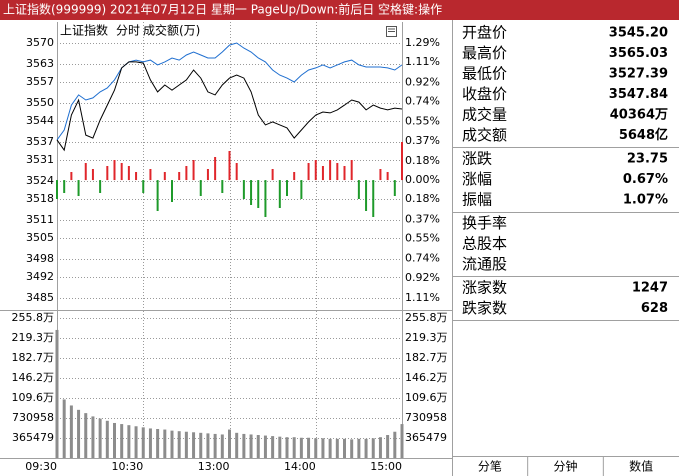 The width and height of the screenshot is (679, 476). Describe the element at coordinates (641, 466) in the screenshot. I see `tab: 数值` at that location.